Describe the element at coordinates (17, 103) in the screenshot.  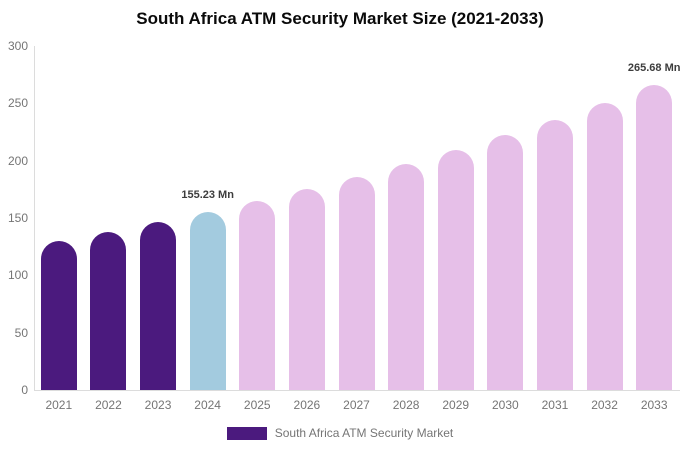
I see `y-tick-label: 250` at that location.